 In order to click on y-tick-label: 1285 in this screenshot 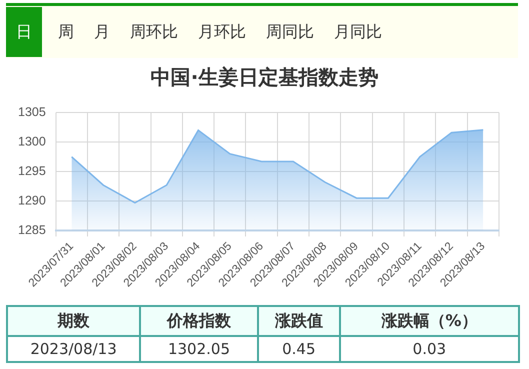, I will do `click(32, 229)`.